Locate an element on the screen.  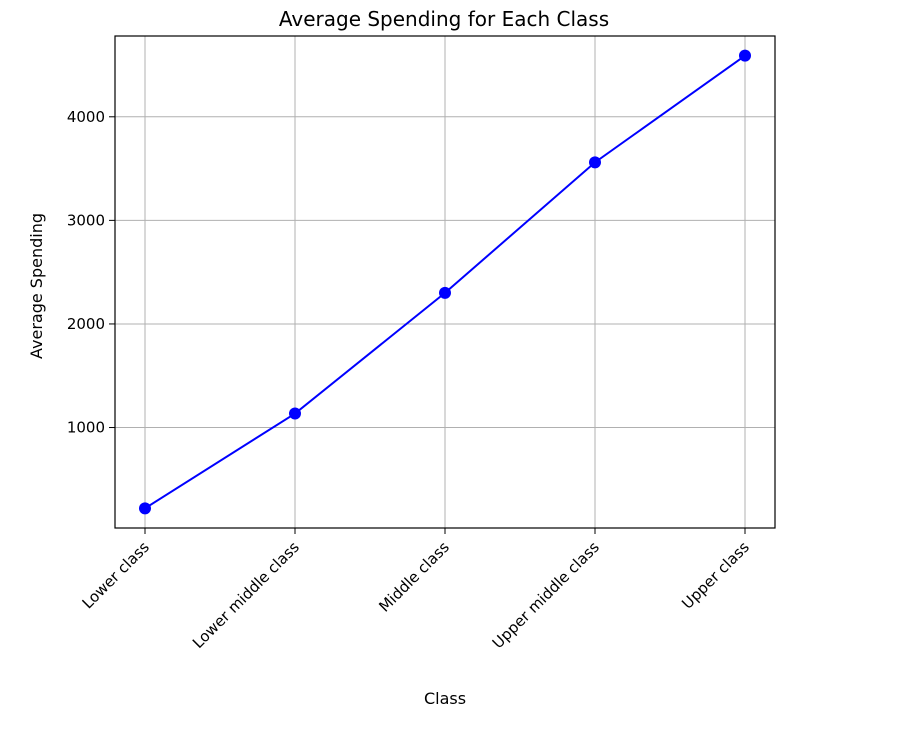
y-tick-label: 4000 is located at coordinates (86, 117).